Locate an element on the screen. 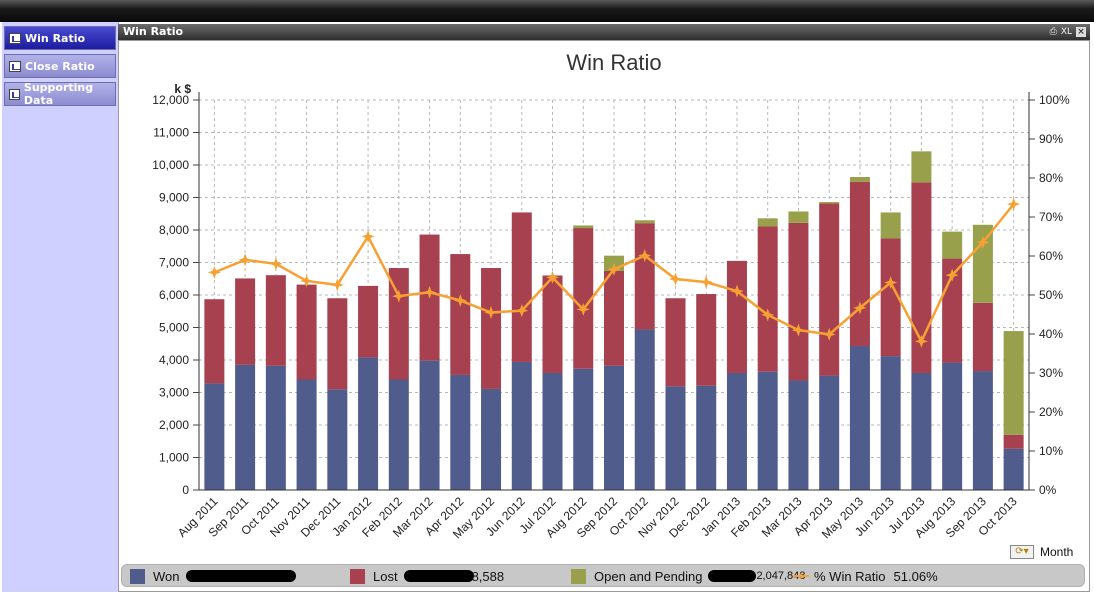  legend-item-pending: Open and Pending 2,047,848 is located at coordinates (688, 576).